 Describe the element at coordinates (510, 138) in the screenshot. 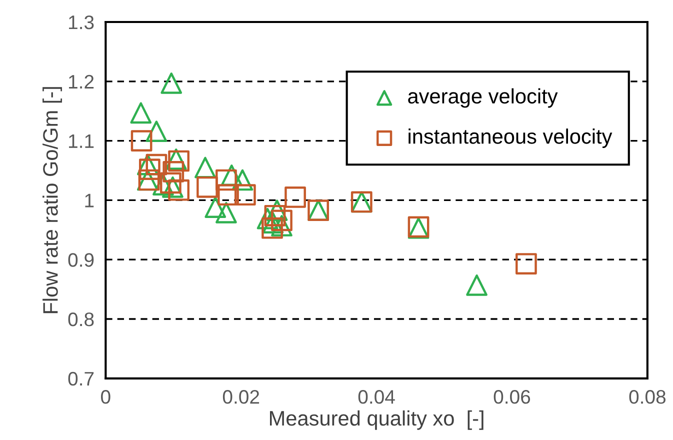

I see `legend-label: instantaneous velocity` at that location.